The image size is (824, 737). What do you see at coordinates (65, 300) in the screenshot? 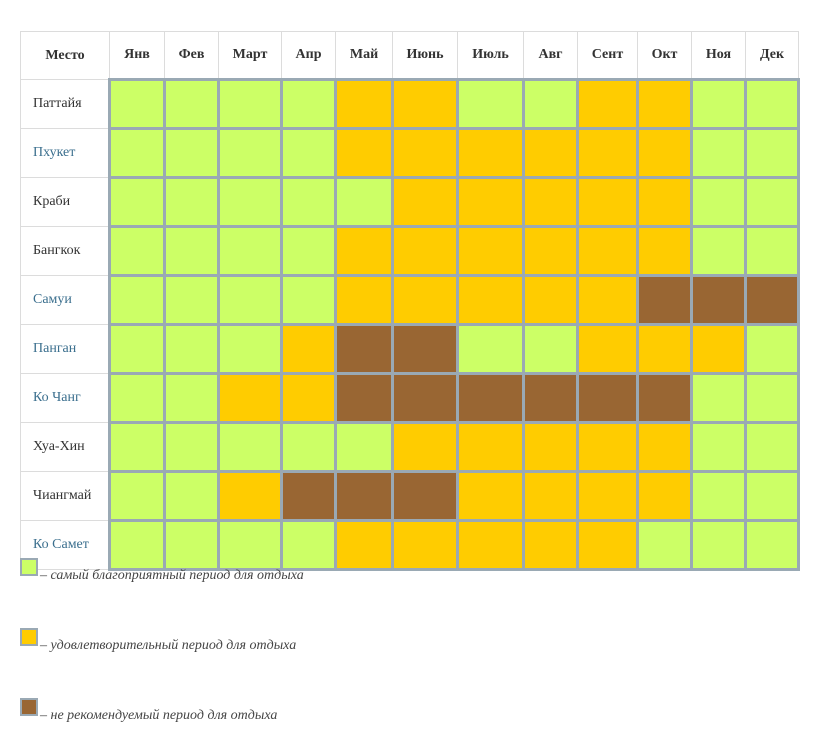
I see `place-link: Самуи` at bounding box center [65, 300].